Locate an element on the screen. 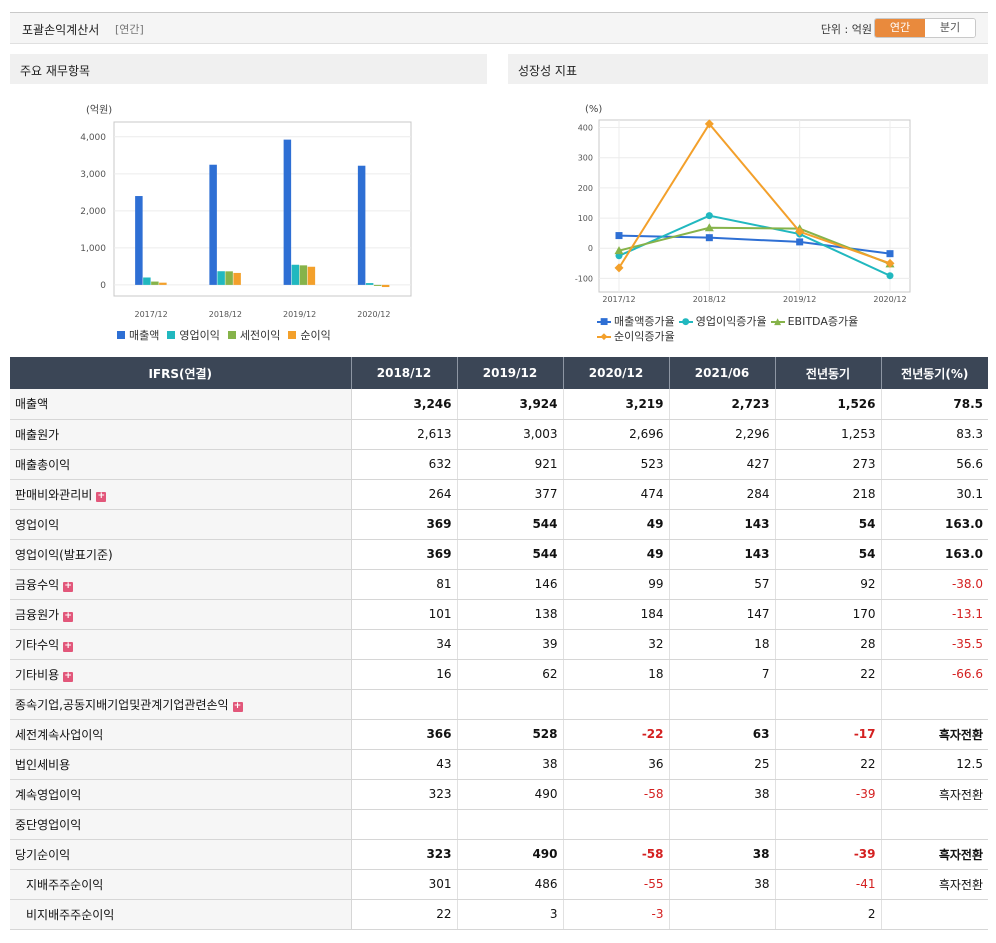 This screenshot has width=996, height=943. bar-y-tick-label: 1,000 is located at coordinates (93, 249).